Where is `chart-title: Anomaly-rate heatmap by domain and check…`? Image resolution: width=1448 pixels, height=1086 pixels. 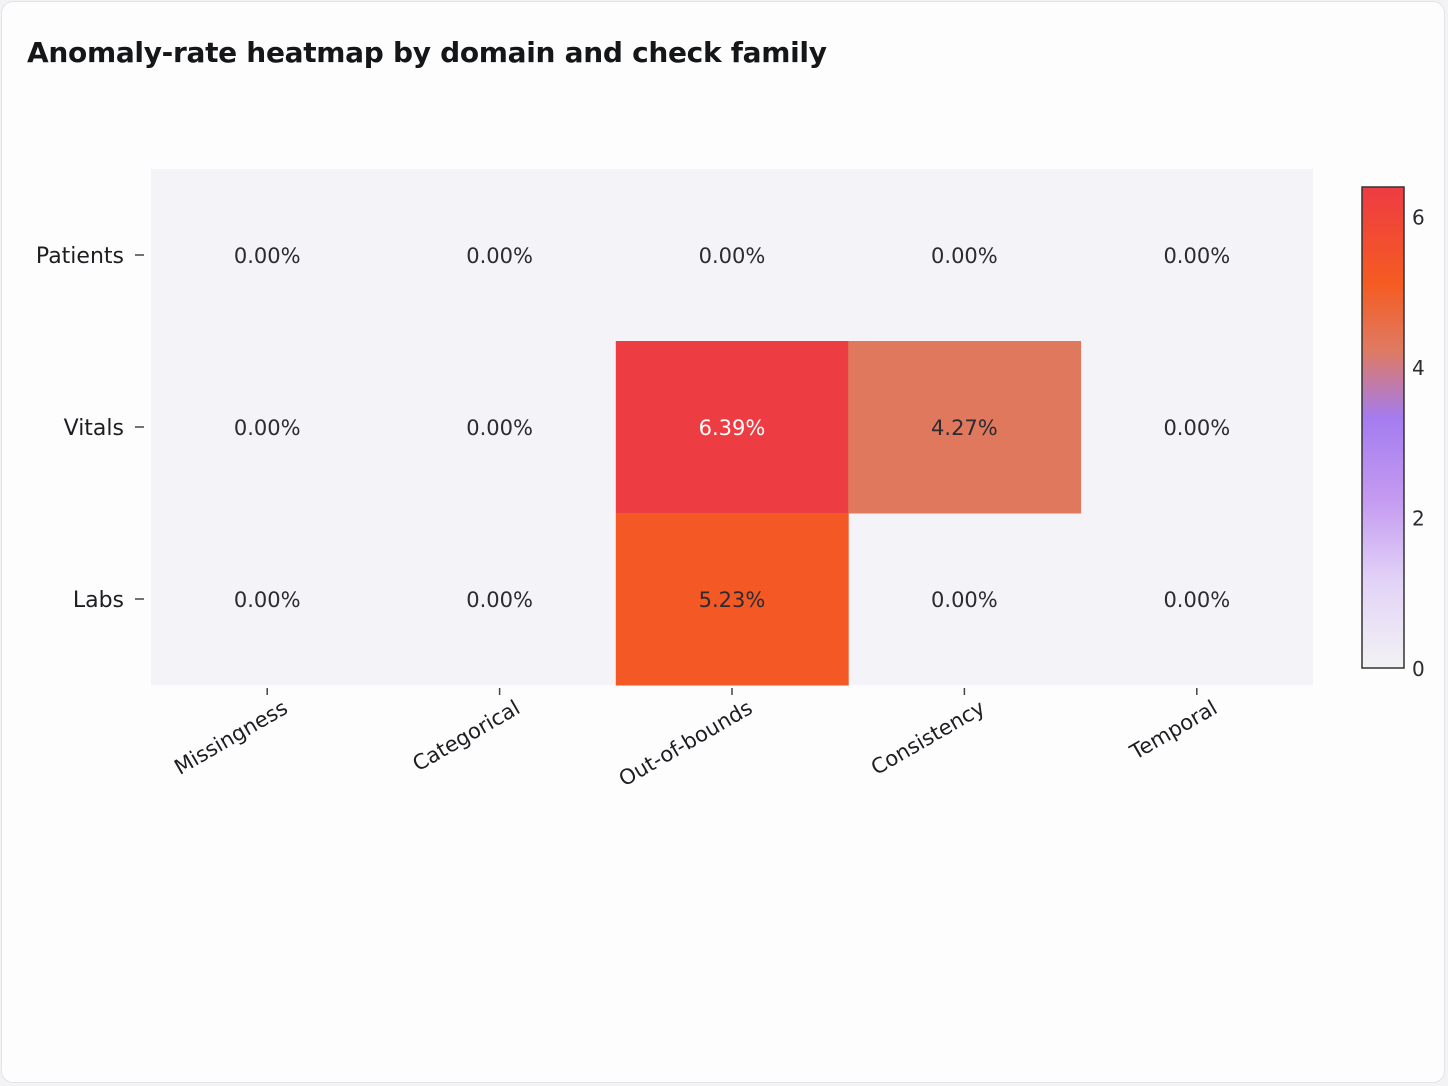 chart-title: Anomaly-rate heatmap by domain and check… is located at coordinates (427, 52).